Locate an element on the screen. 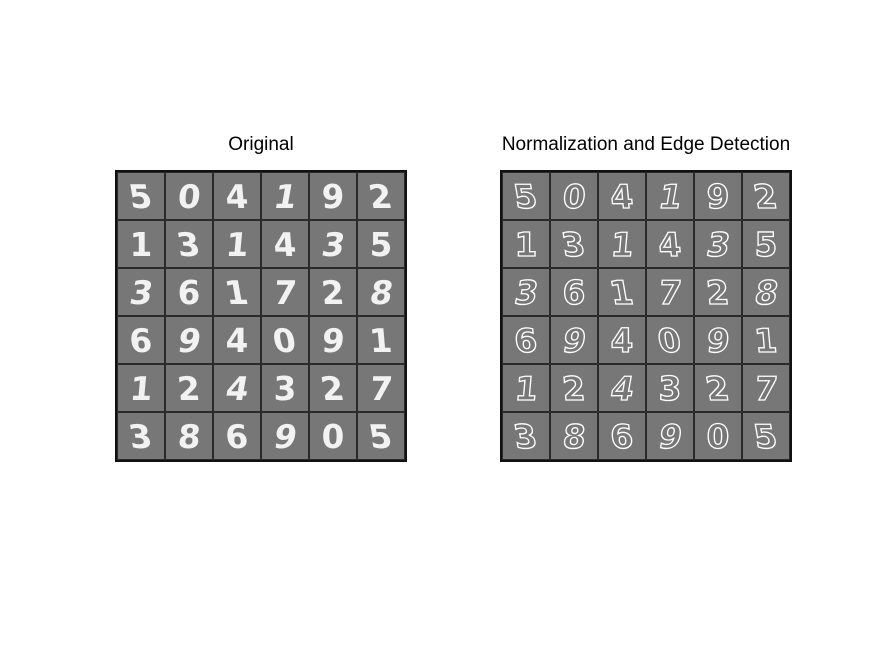  edge-digit: 7 is located at coordinates (766, 389).